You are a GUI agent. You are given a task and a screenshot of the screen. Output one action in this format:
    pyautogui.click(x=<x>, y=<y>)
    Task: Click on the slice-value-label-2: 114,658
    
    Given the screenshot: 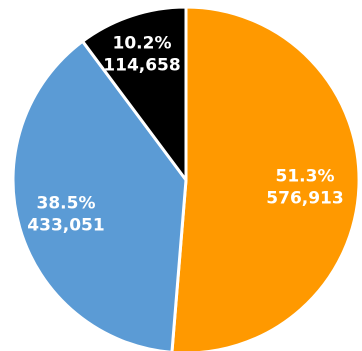 What is the action you would take?
    pyautogui.click(x=141, y=66)
    